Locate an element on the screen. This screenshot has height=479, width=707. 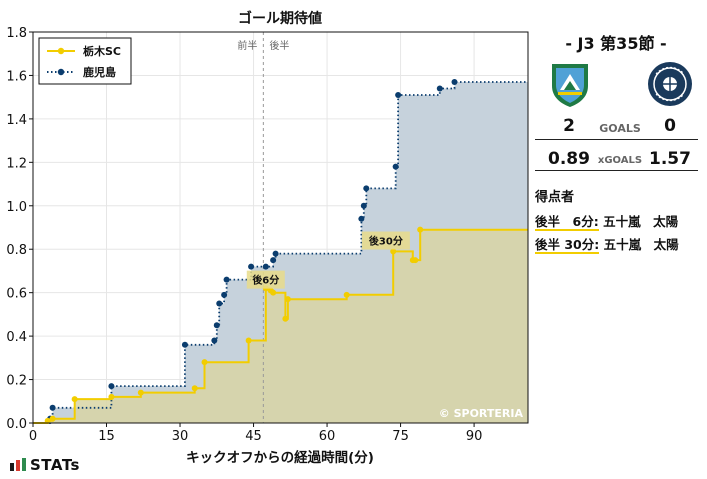
away-xg: 1.57 is located at coordinates (670, 159).